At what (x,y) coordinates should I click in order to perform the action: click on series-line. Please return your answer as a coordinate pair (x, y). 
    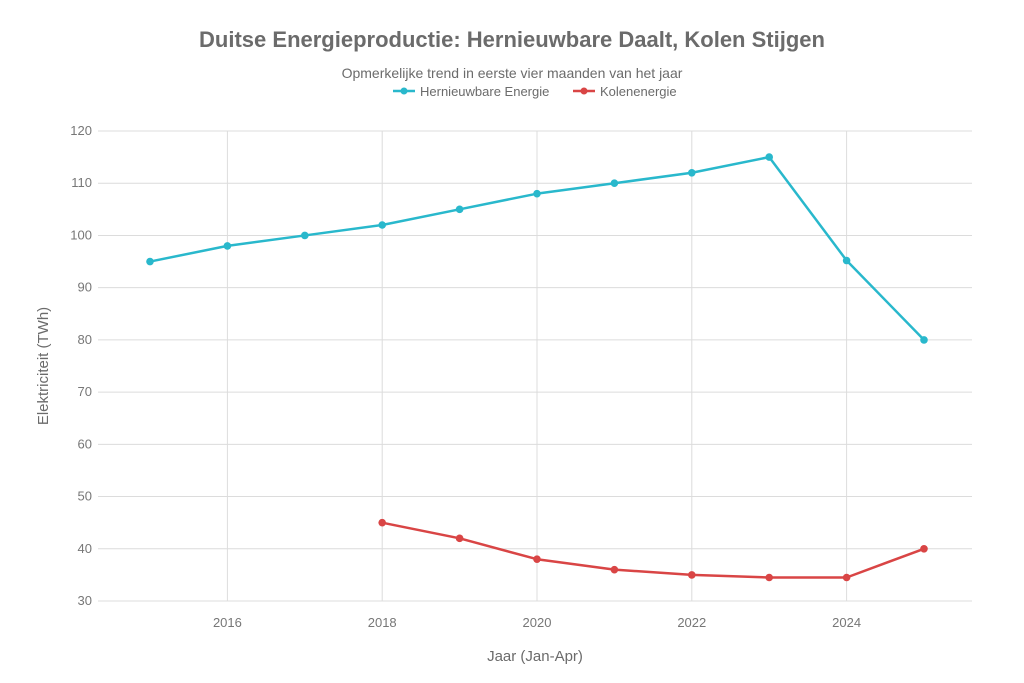
    Looking at the image, I should click on (653, 550).